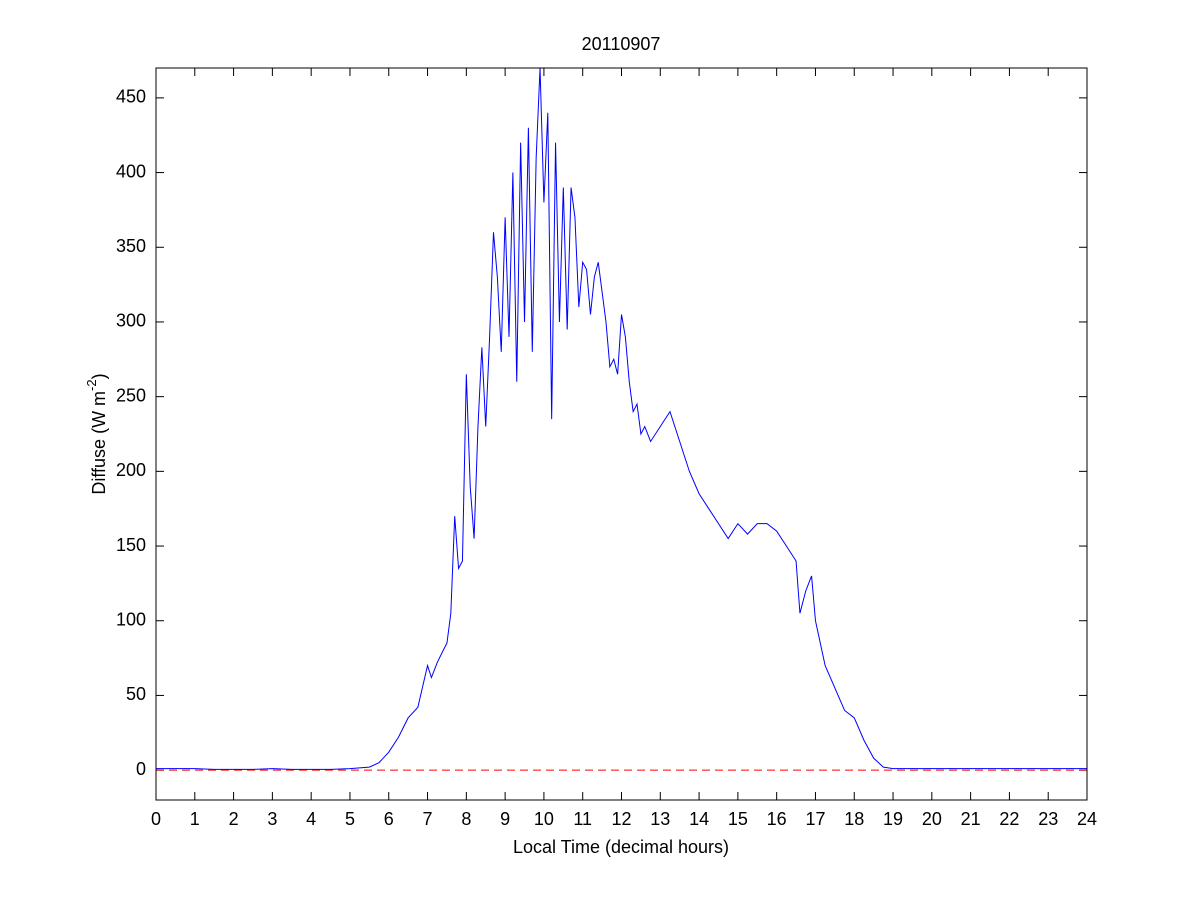  What do you see at coordinates (311, 819) in the screenshot?
I see `x-tick-label: 4` at bounding box center [311, 819].